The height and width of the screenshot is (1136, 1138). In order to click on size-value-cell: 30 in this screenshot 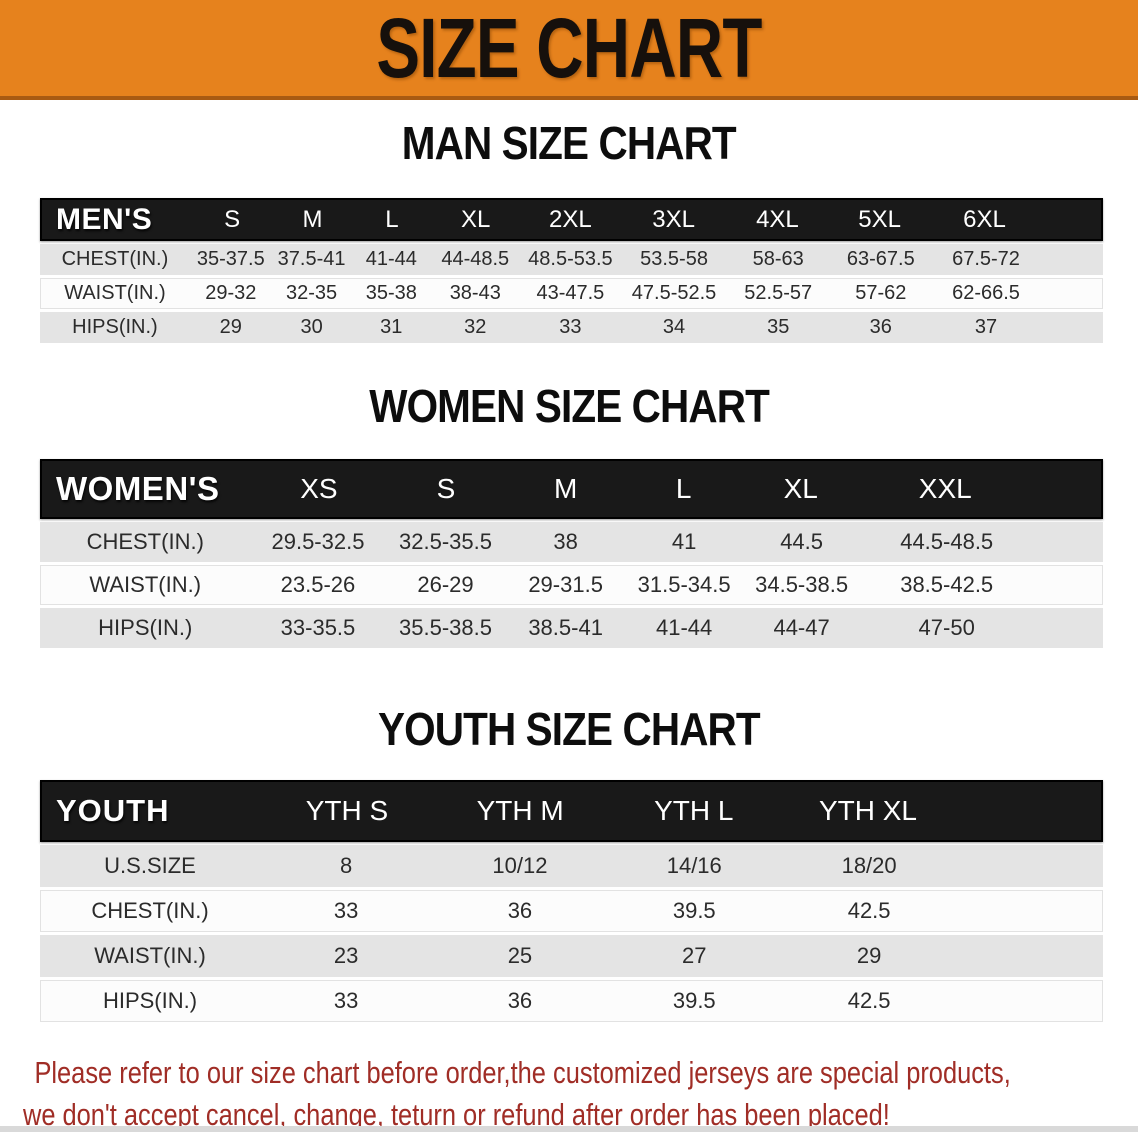, I will do `click(311, 327)`.